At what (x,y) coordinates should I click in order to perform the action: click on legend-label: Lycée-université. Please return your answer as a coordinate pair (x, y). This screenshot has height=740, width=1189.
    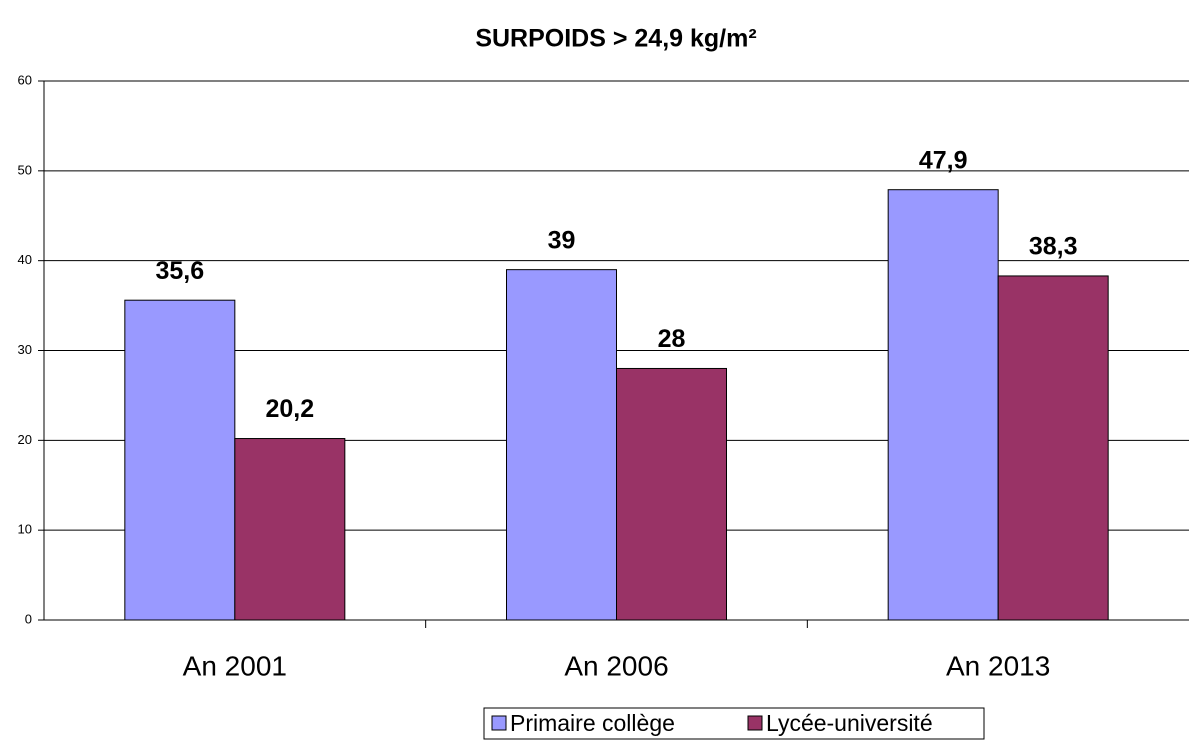
    Looking at the image, I should click on (849, 723).